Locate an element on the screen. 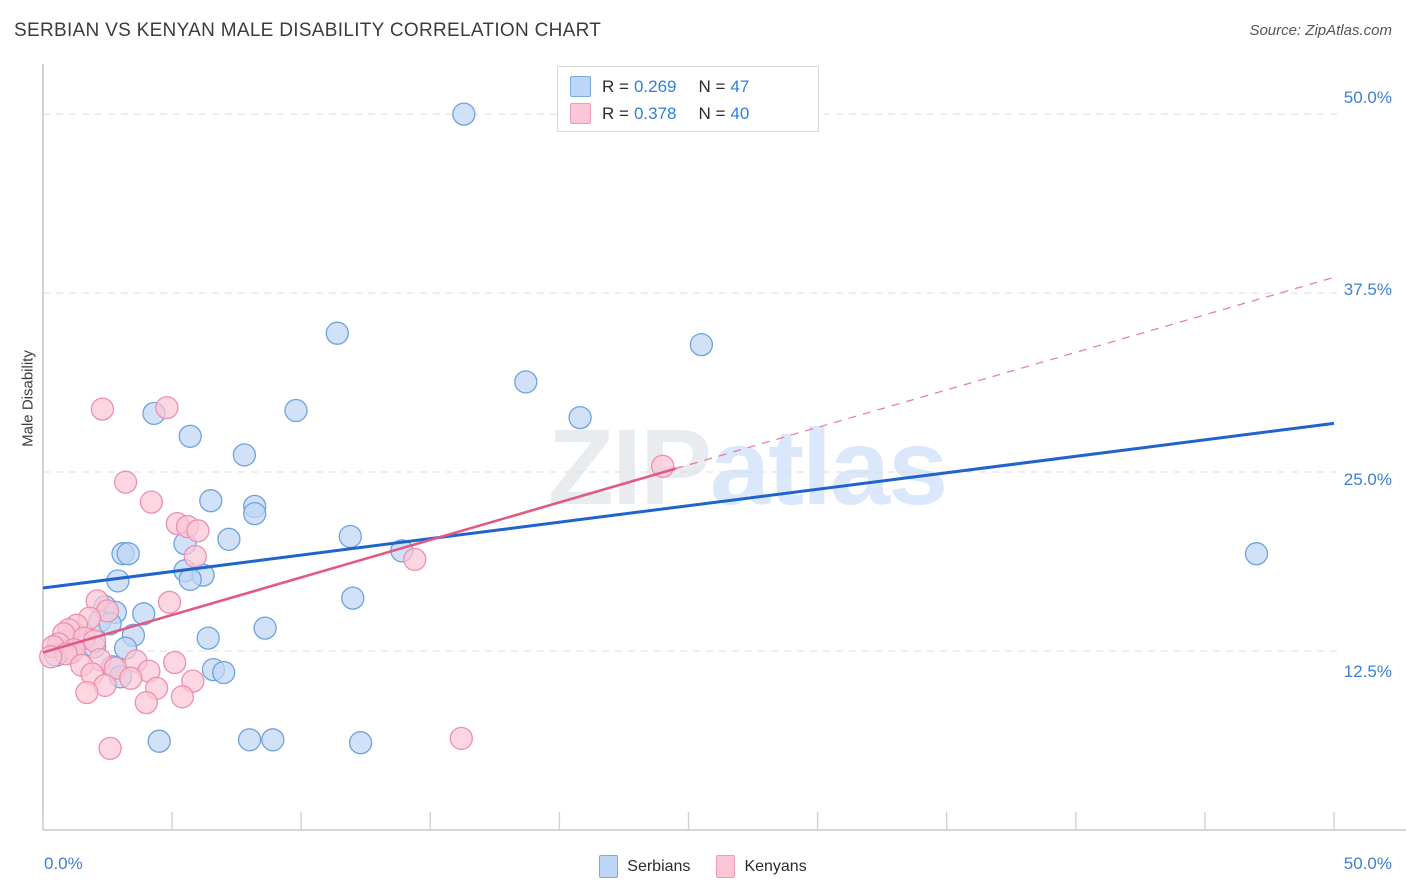  trendline-projection-kenyans is located at coordinates (1005, 373).